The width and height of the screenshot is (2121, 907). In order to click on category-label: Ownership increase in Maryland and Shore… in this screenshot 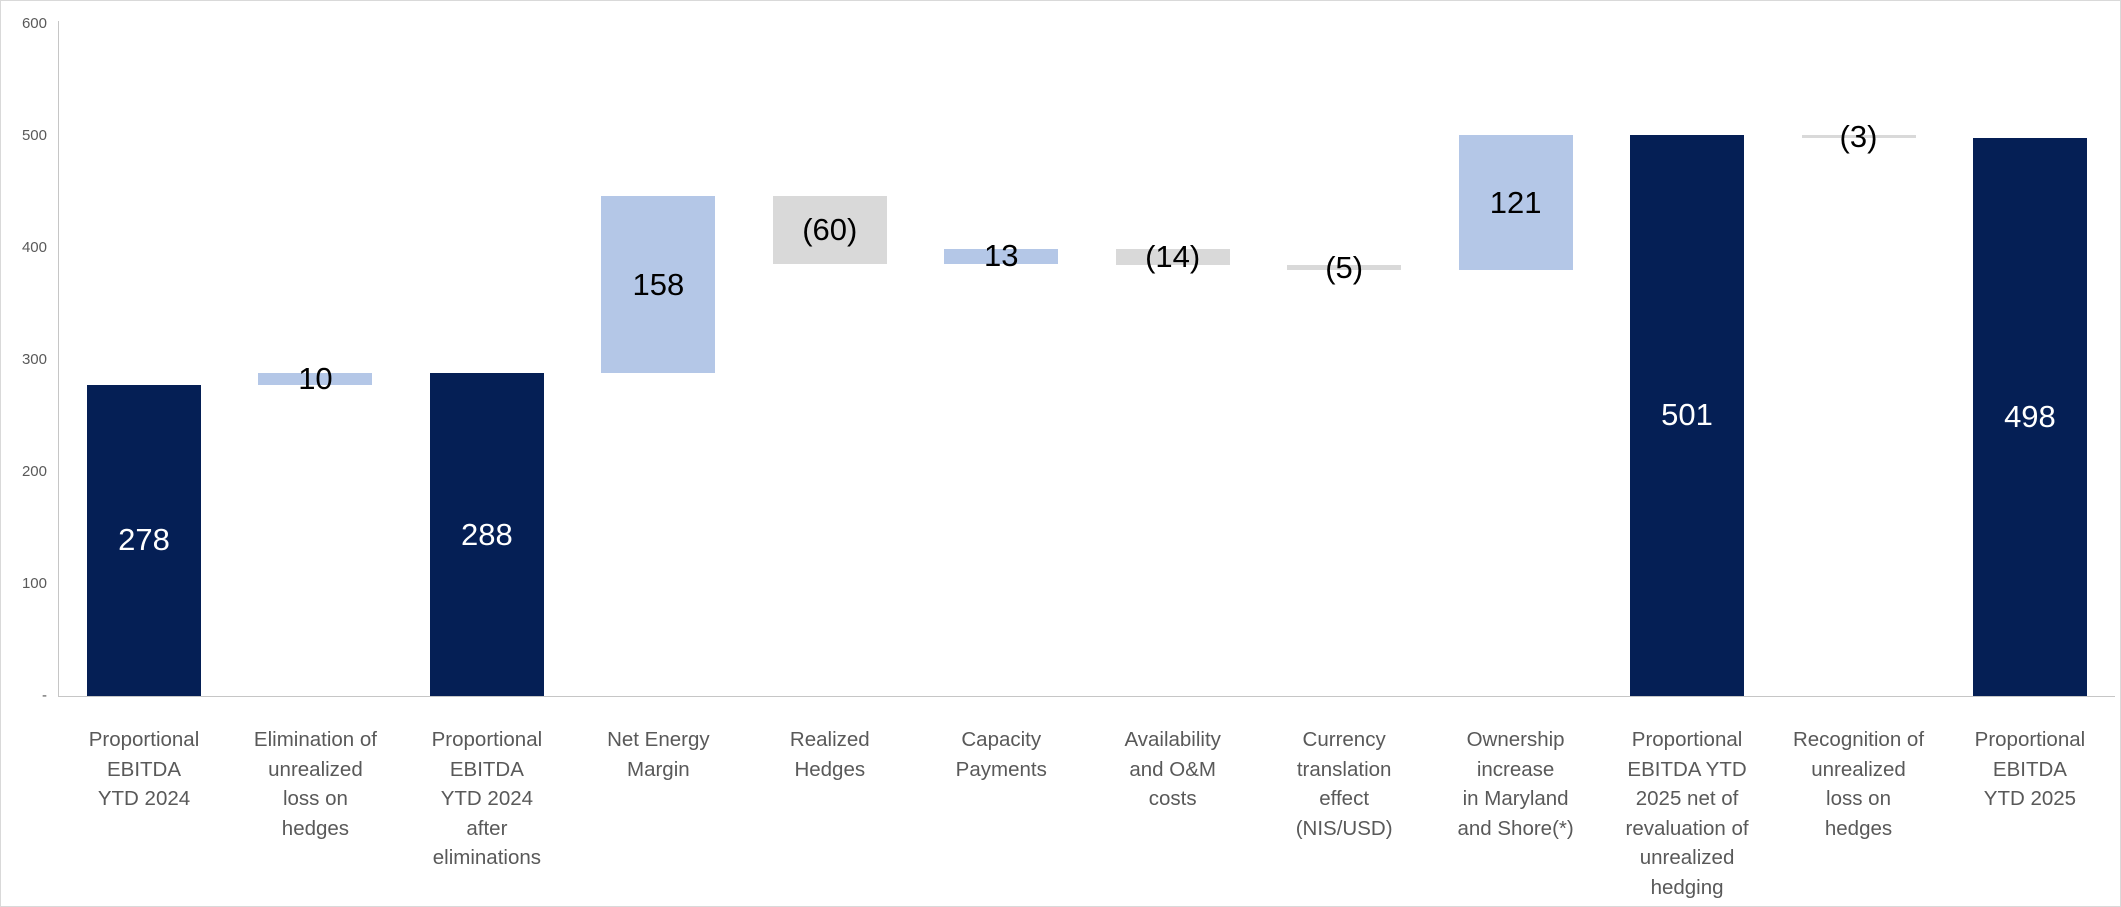, I will do `click(1515, 784)`.